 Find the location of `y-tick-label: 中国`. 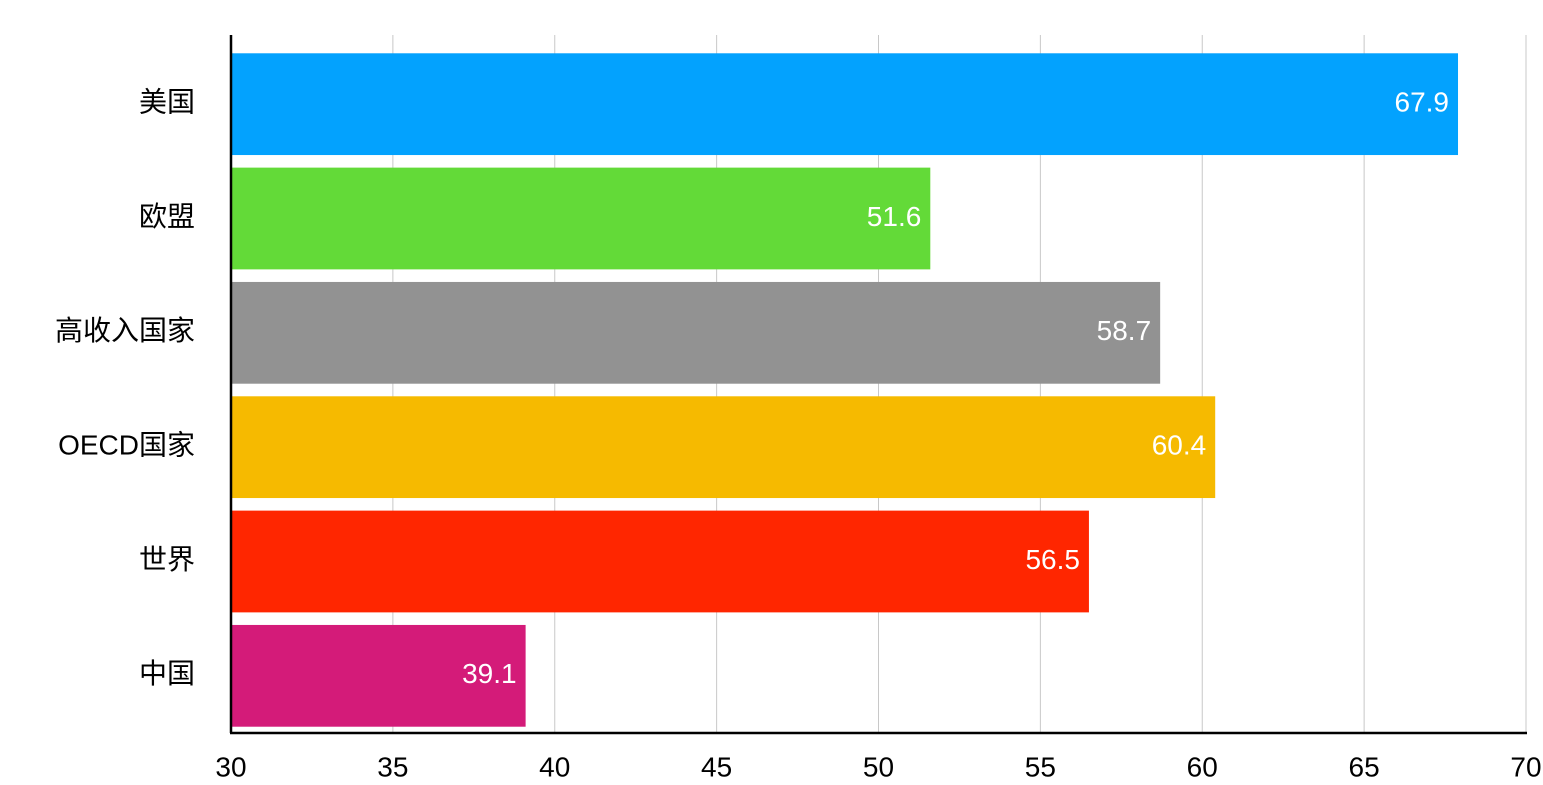

y-tick-label: 中国 is located at coordinates (167, 673).